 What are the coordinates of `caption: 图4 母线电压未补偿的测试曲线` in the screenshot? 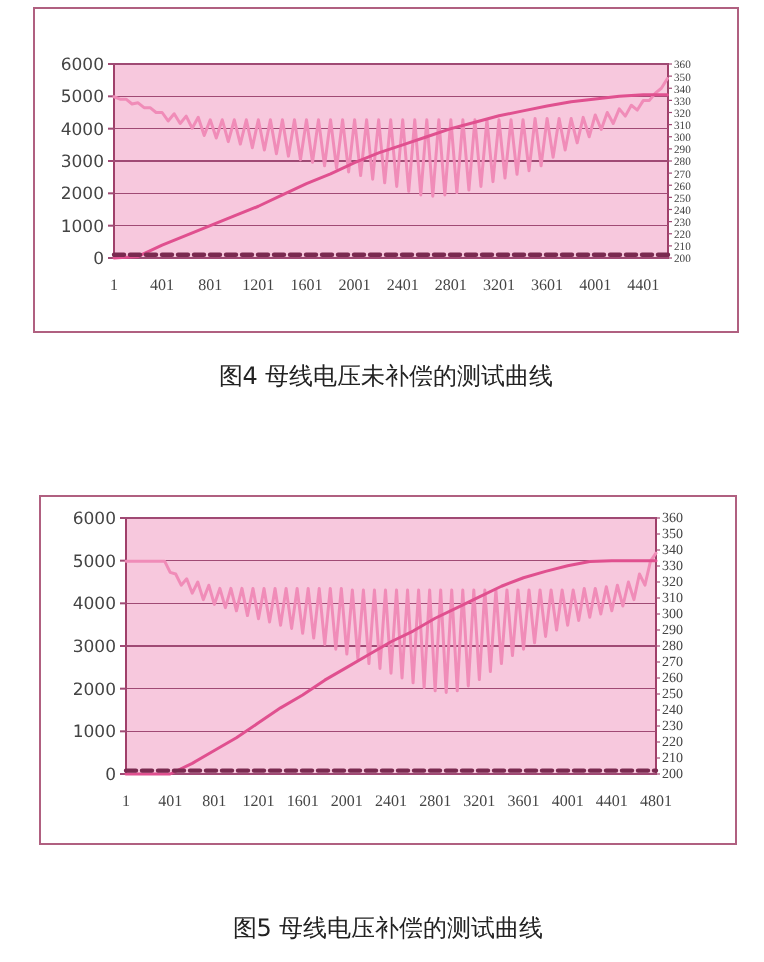 It's located at (386, 376).